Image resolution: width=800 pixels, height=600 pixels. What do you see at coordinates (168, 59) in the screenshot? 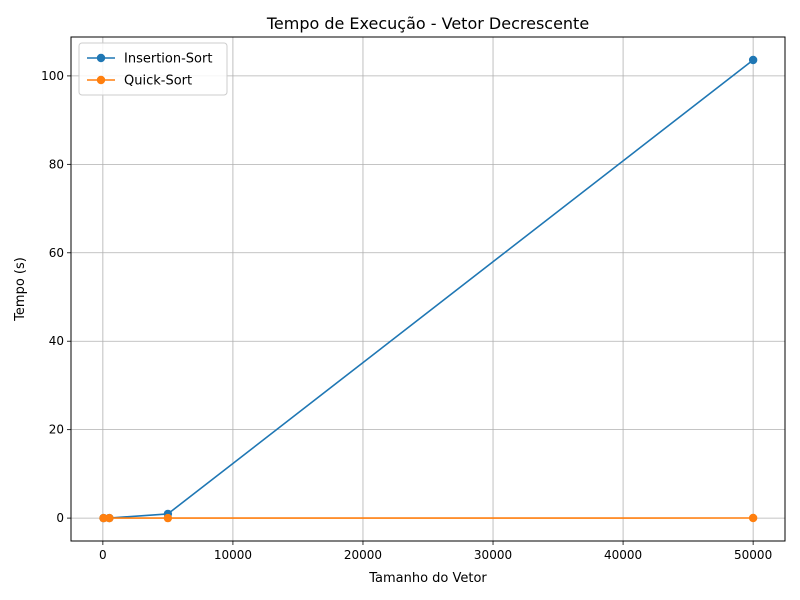
I see `legend-label: Insertion-Sort` at bounding box center [168, 59].